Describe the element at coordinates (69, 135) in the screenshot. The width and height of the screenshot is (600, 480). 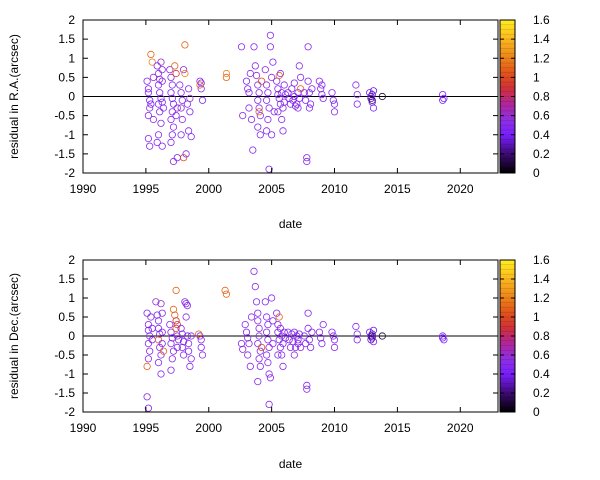
I see `y-tick-label: -1` at that location.